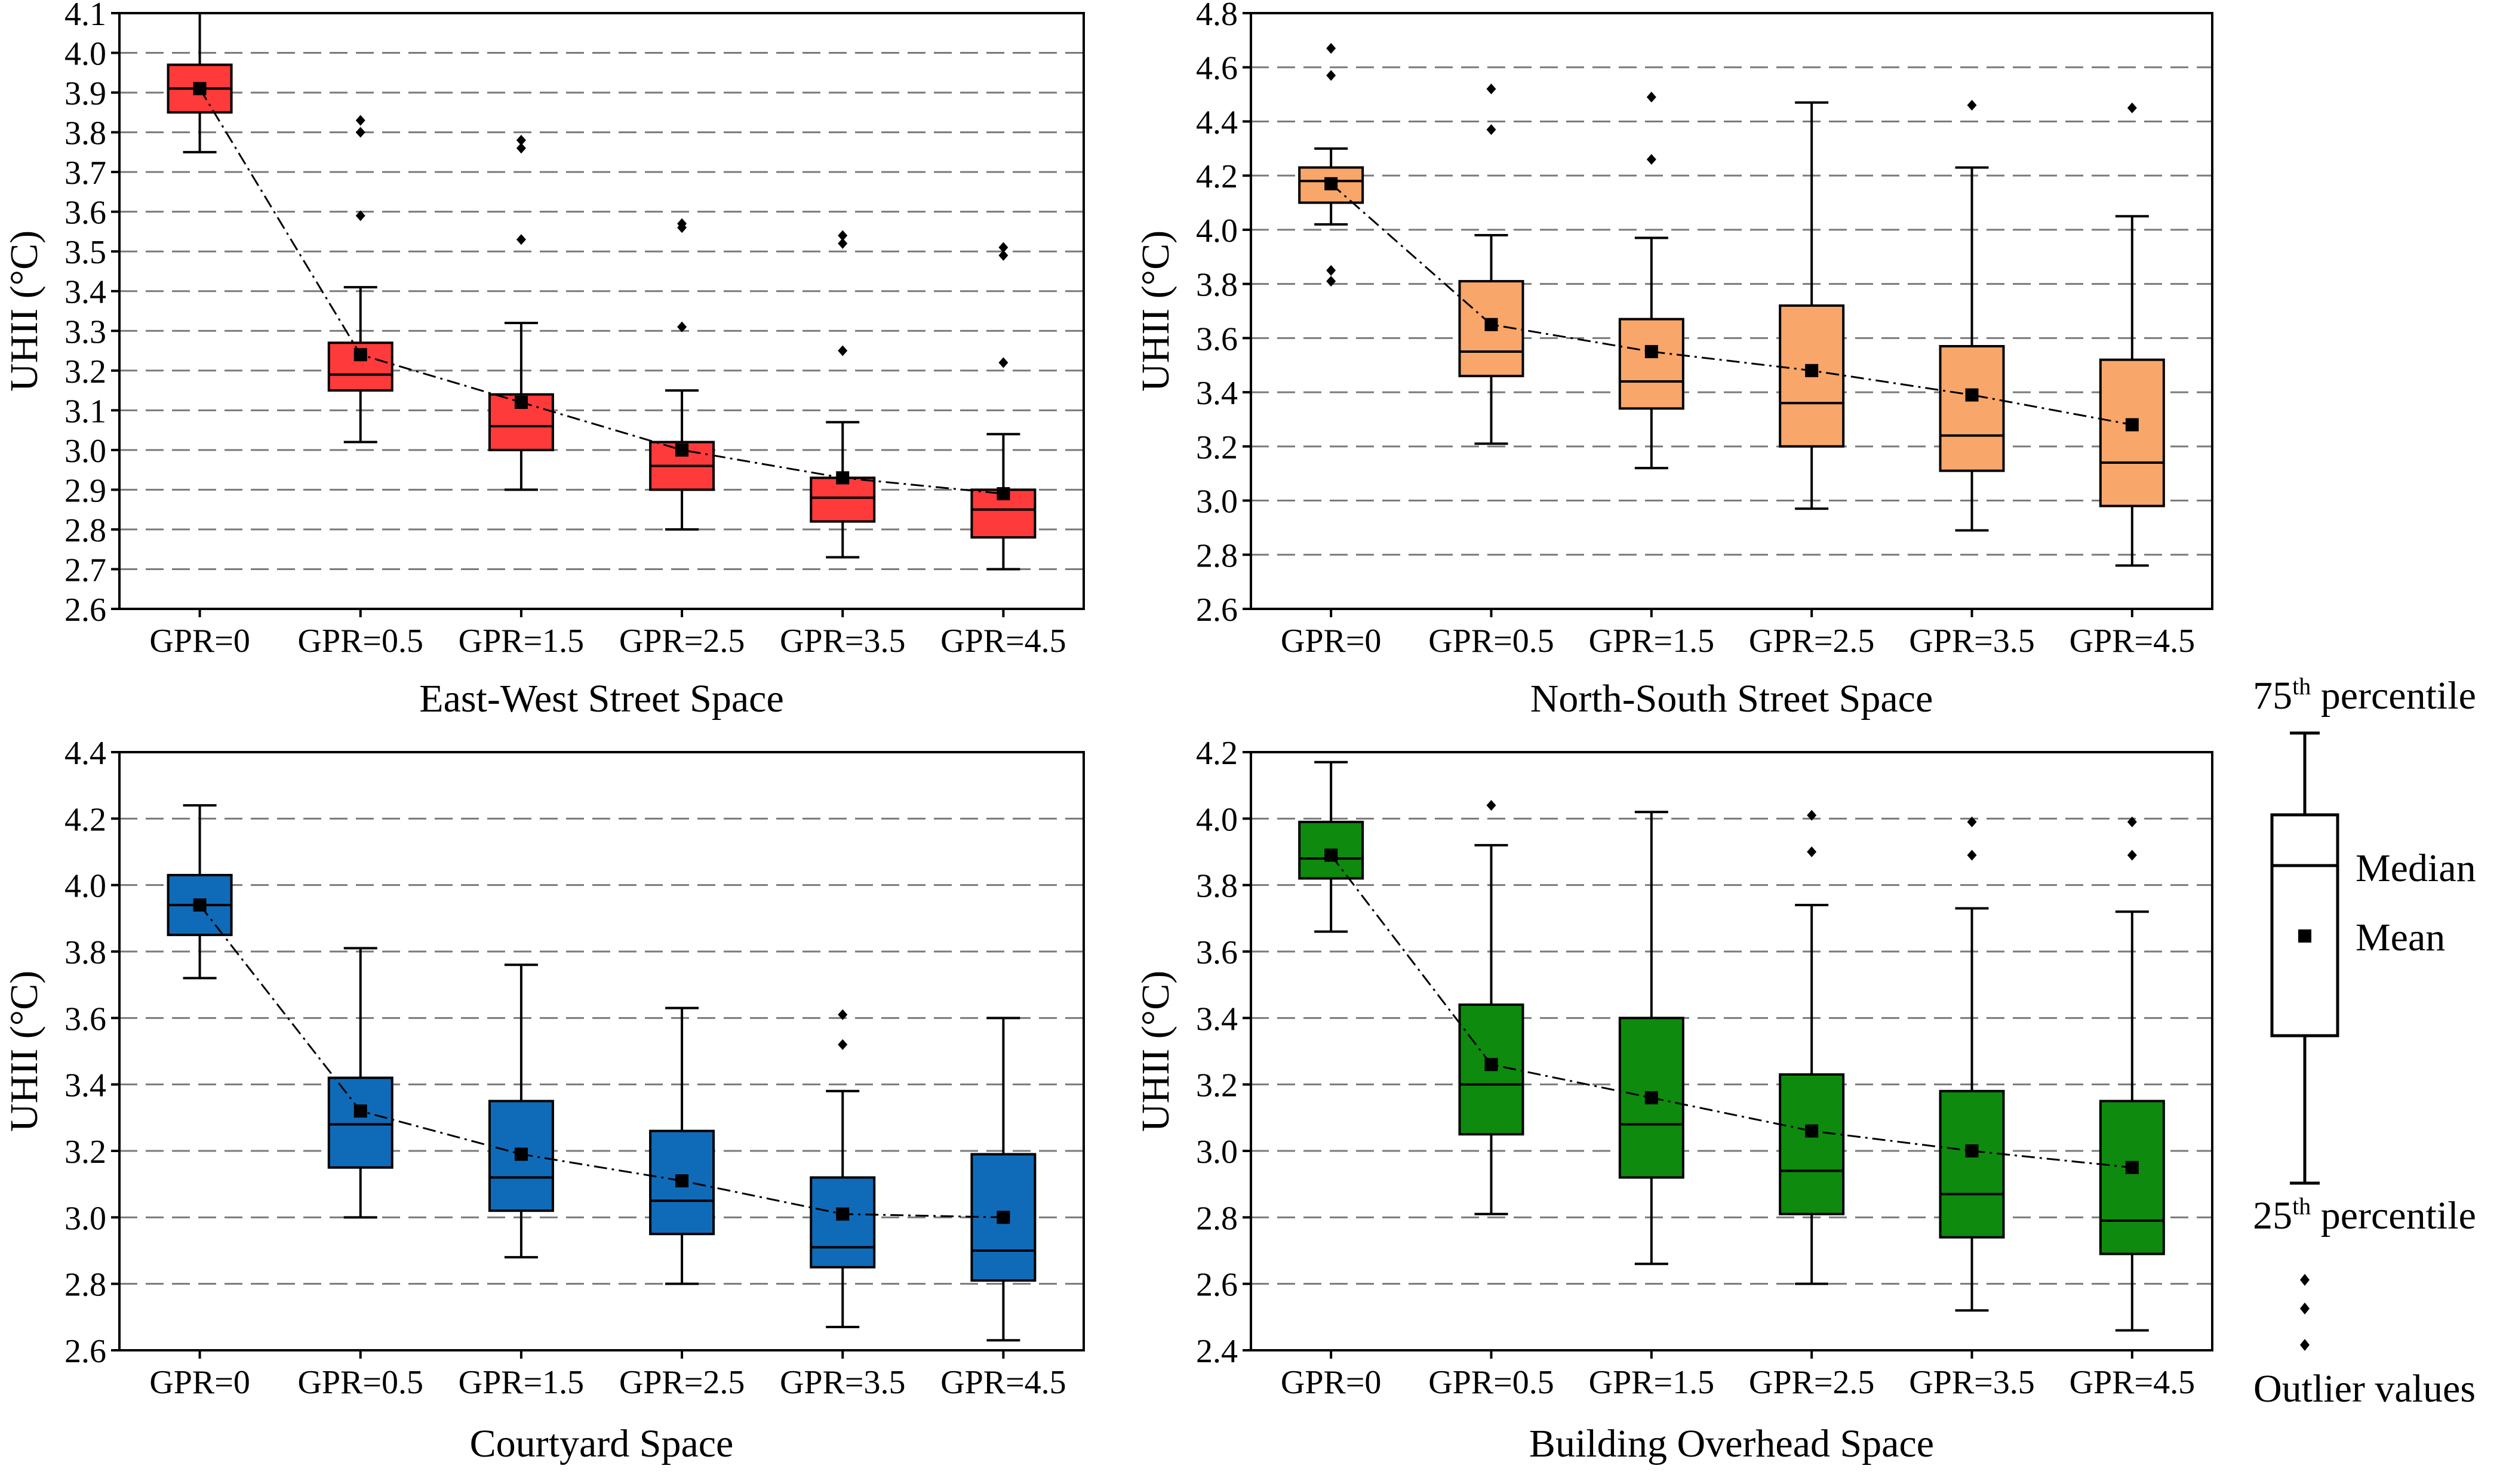  What do you see at coordinates (521, 312) in the screenshot?
I see `box-GPR=1.5` at bounding box center [521, 312].